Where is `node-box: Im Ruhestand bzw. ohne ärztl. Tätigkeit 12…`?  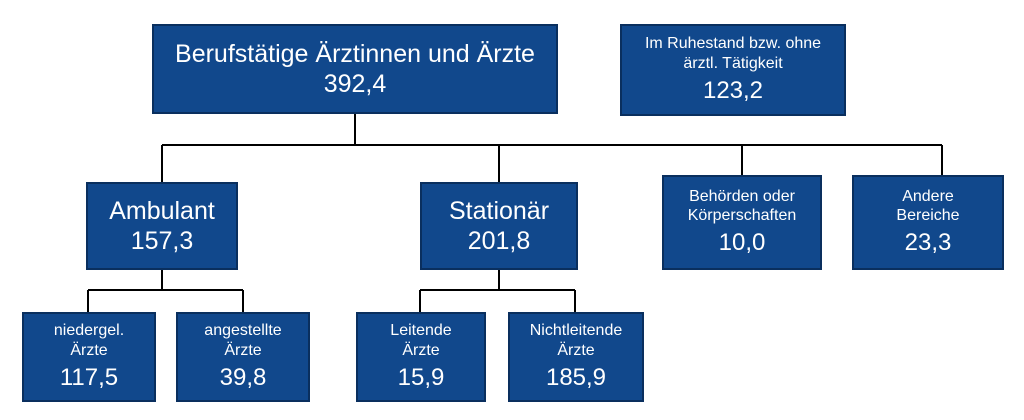
node-box: Im Ruhestand bzw. ohne ärztl. Tätigkeit 12… is located at coordinates (733, 70).